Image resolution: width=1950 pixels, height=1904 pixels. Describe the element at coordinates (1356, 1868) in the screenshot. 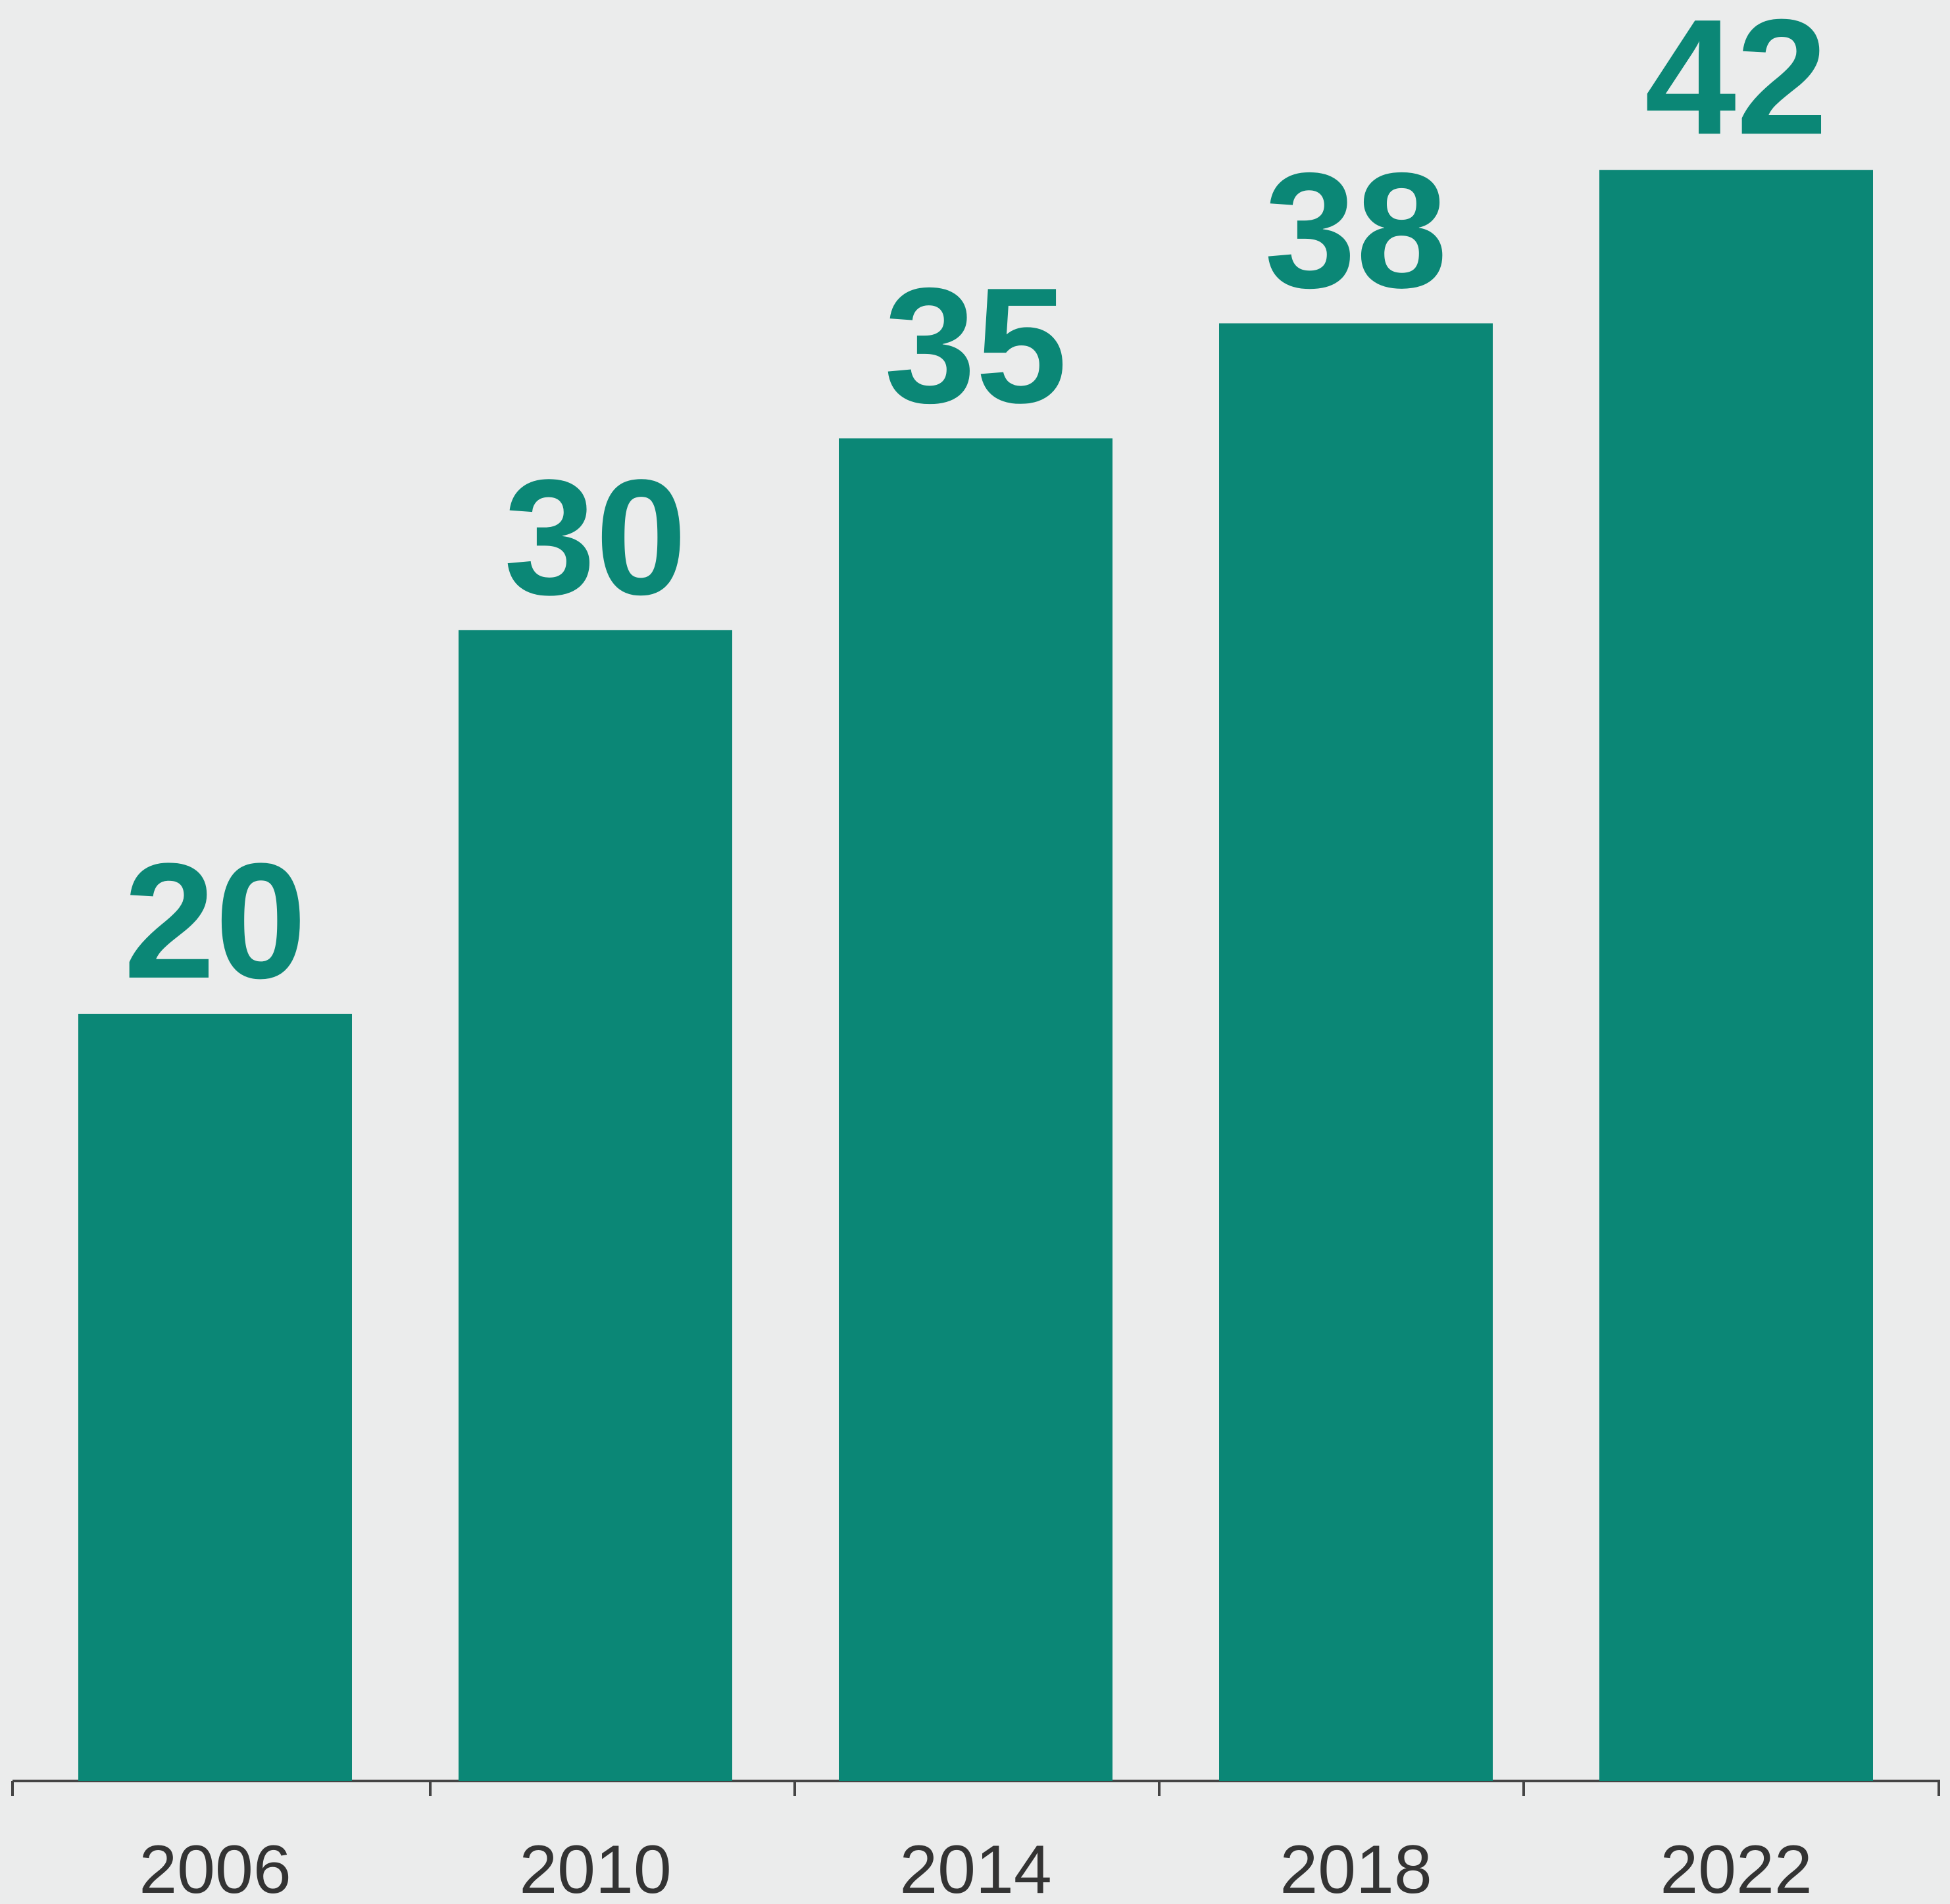

I see `x-tick-label: 2018` at that location.